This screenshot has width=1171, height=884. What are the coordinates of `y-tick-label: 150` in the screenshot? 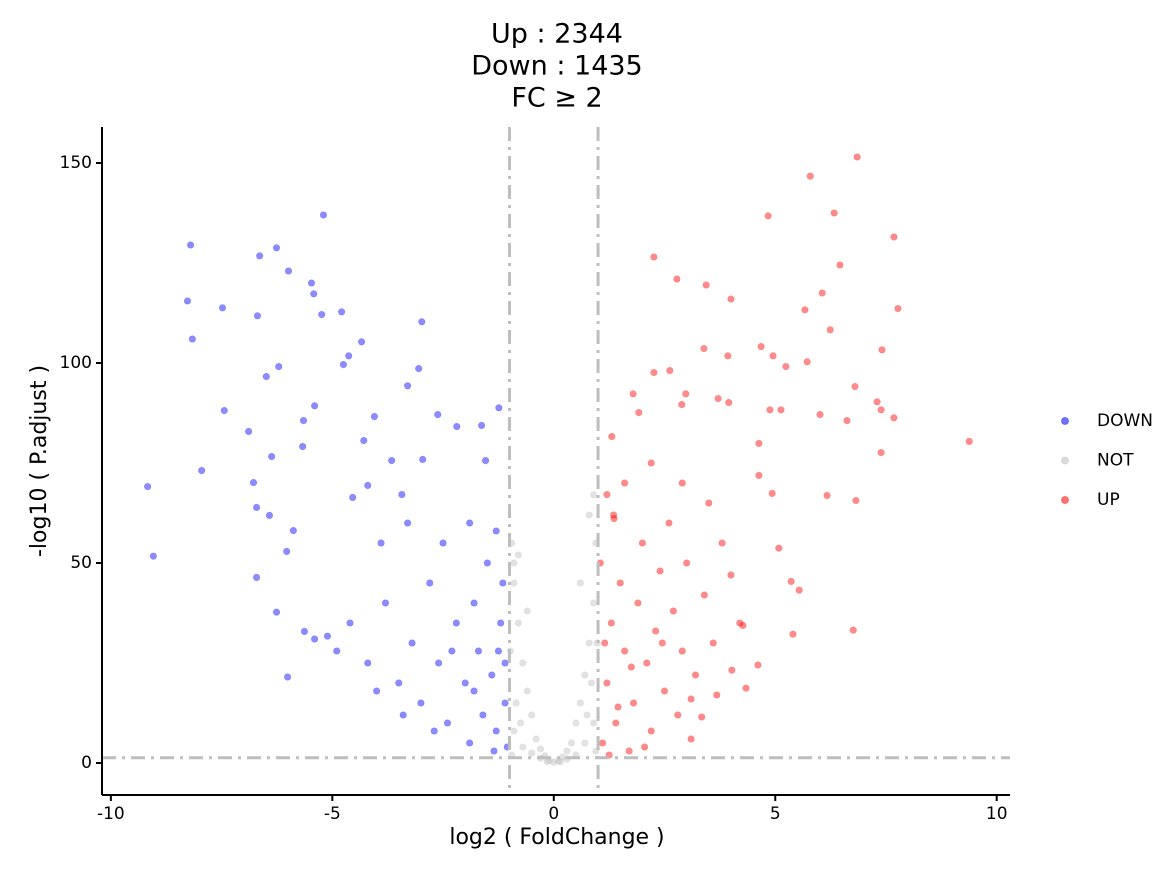 It's located at (76, 163).